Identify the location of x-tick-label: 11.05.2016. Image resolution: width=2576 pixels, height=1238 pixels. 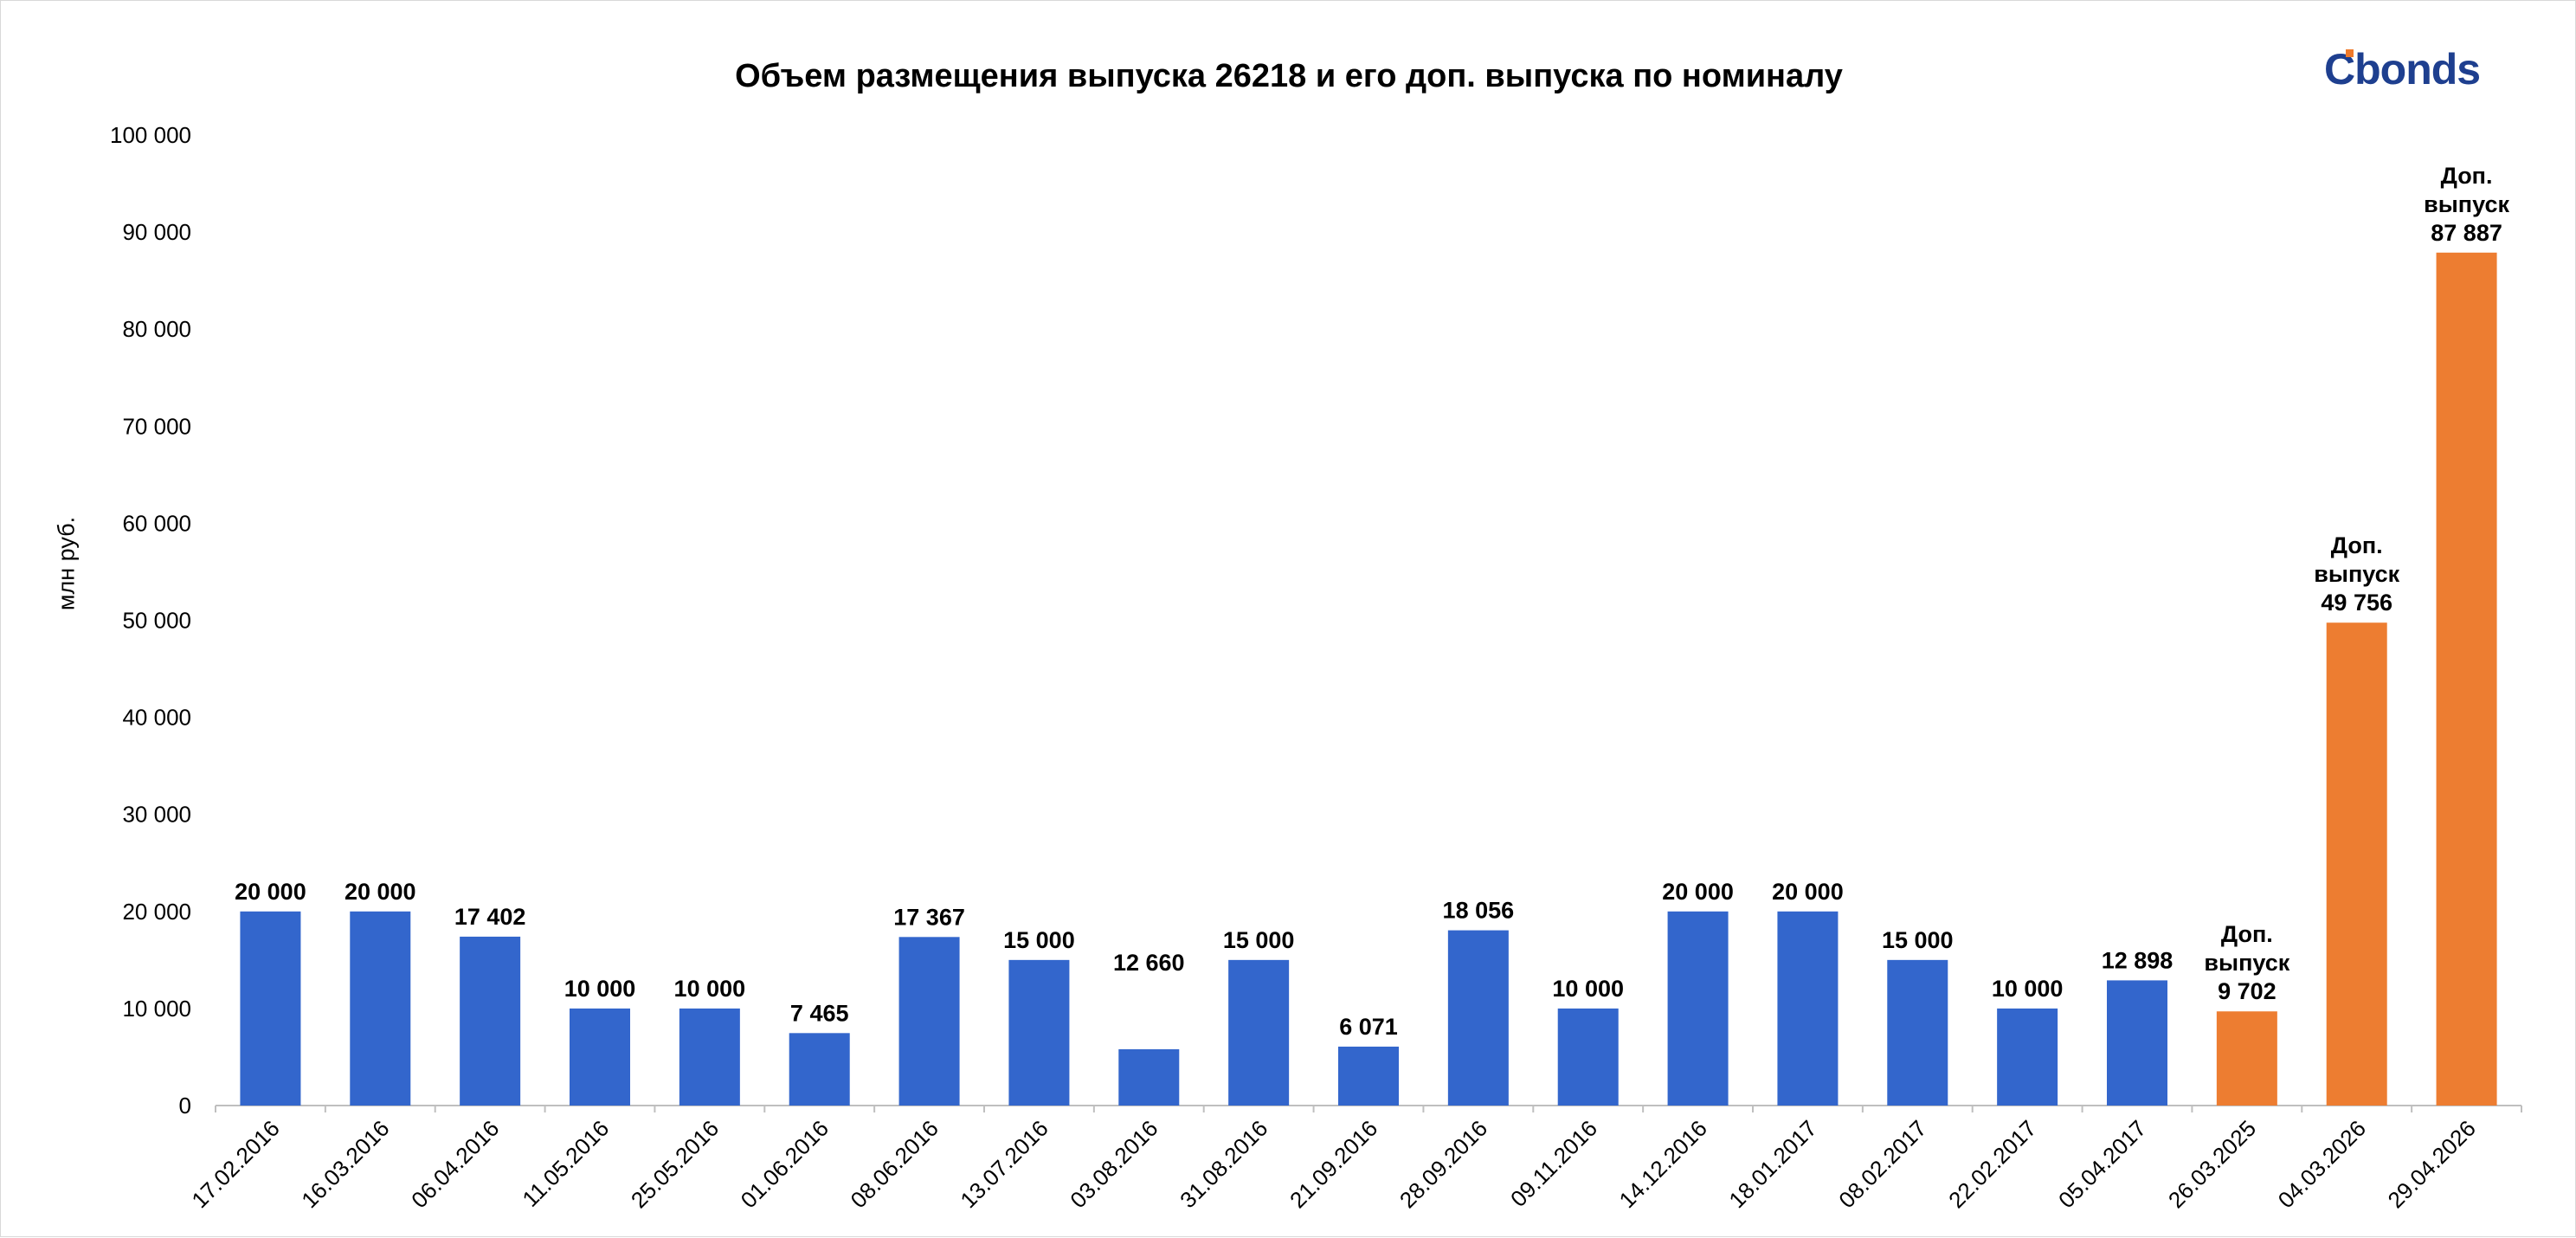
(565, 1163).